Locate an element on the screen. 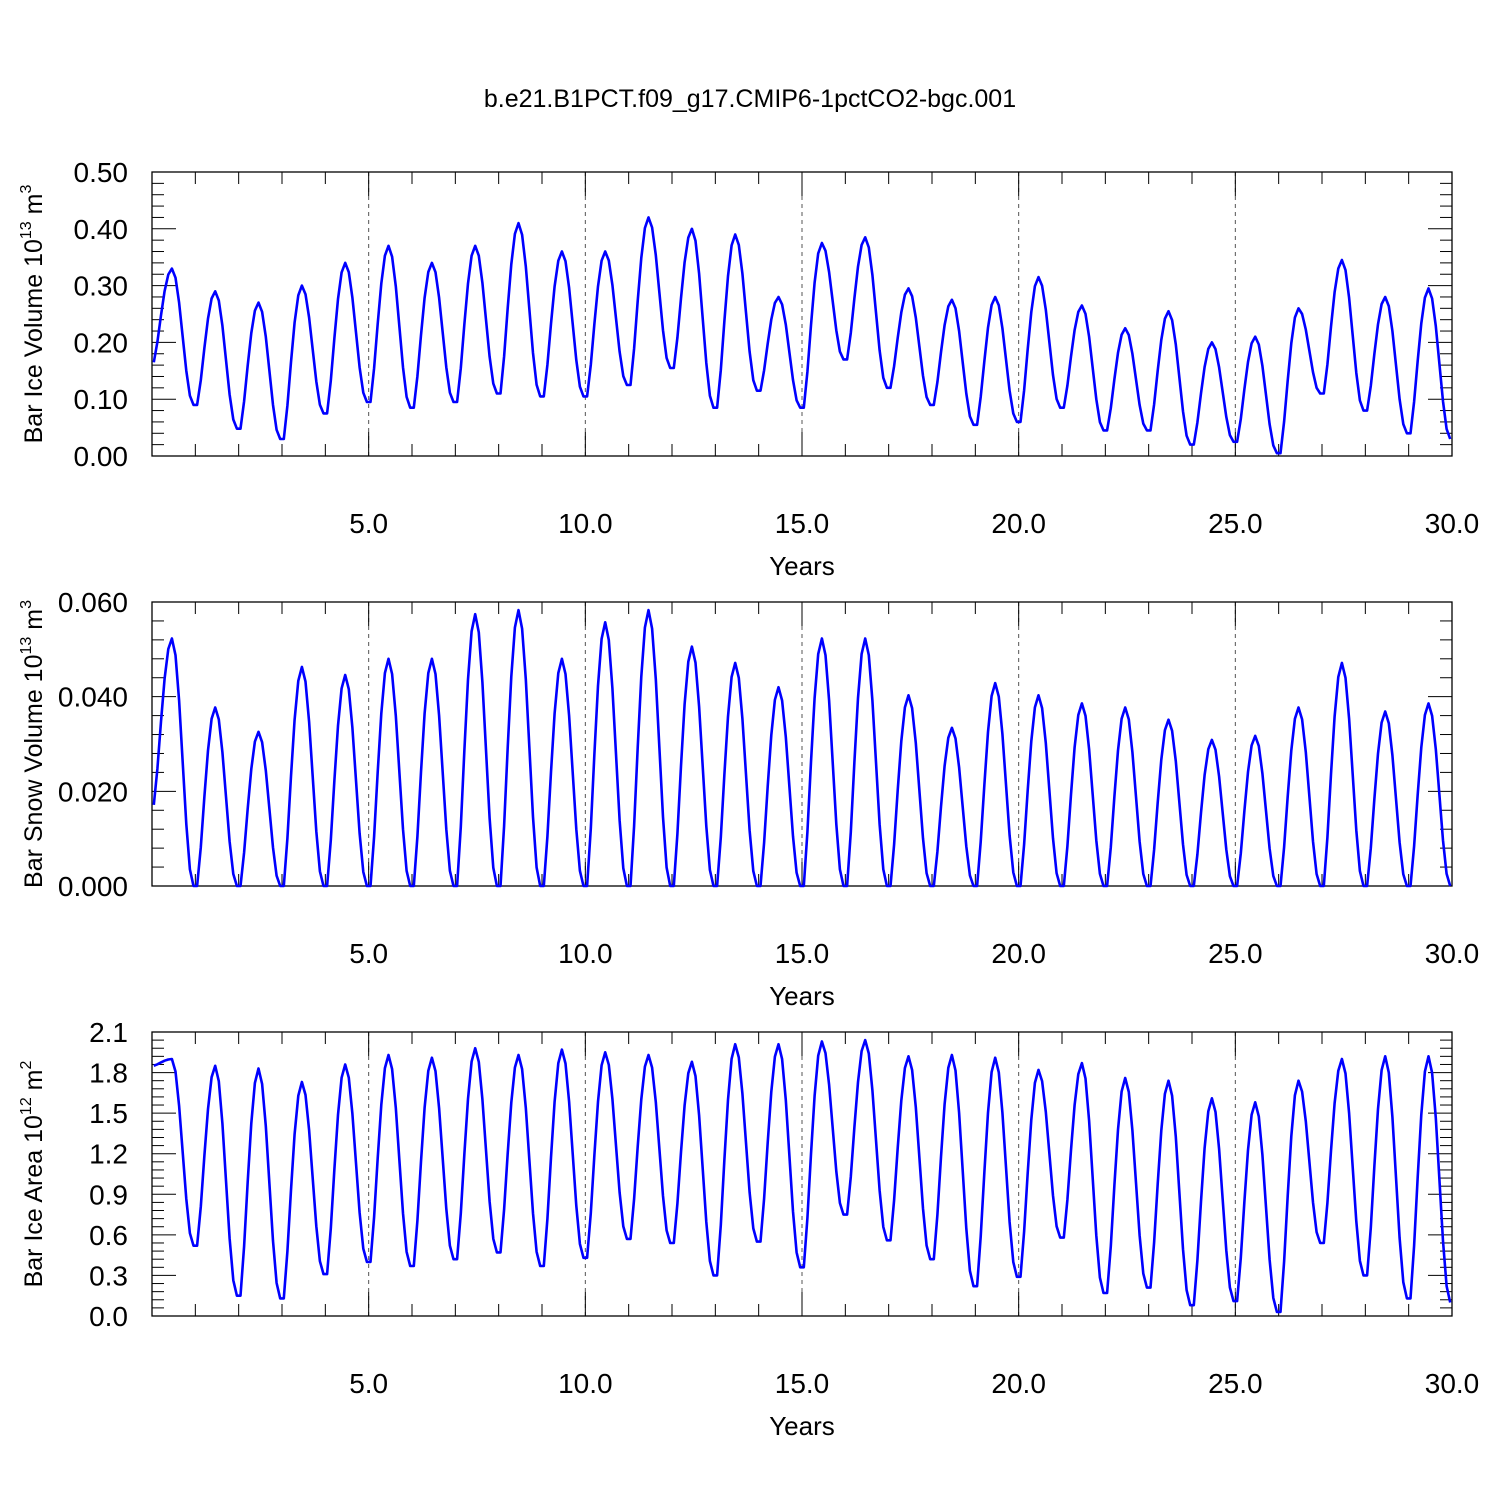 The height and width of the screenshot is (1500, 1500). y-axis-label: Bar Ice Volume 1013 m3 is located at coordinates (33, 314).